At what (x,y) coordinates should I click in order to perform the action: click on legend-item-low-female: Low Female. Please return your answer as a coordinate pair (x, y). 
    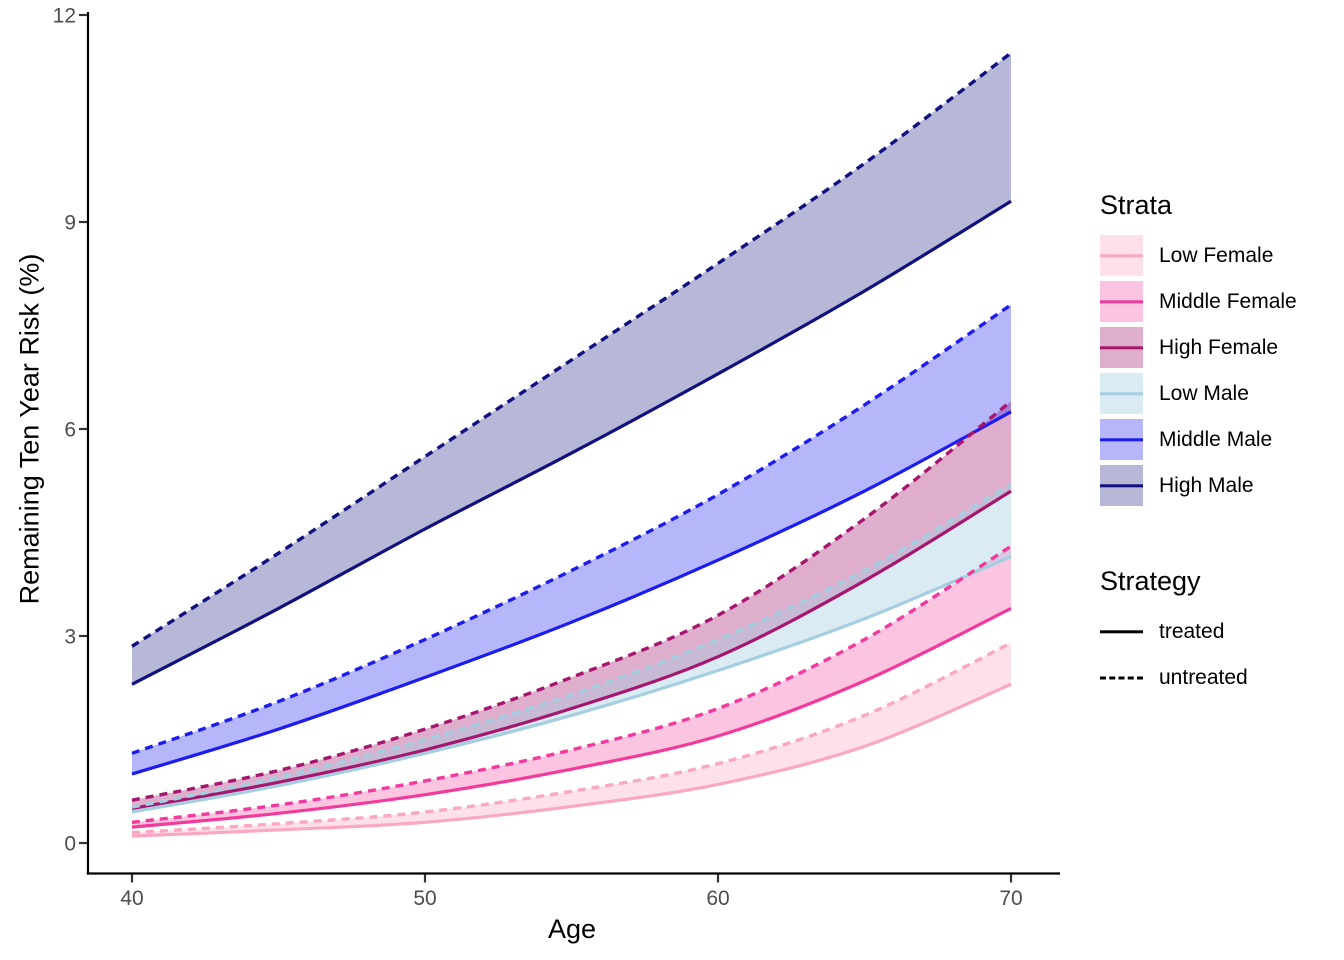
    Looking at the image, I should click on (1222, 255).